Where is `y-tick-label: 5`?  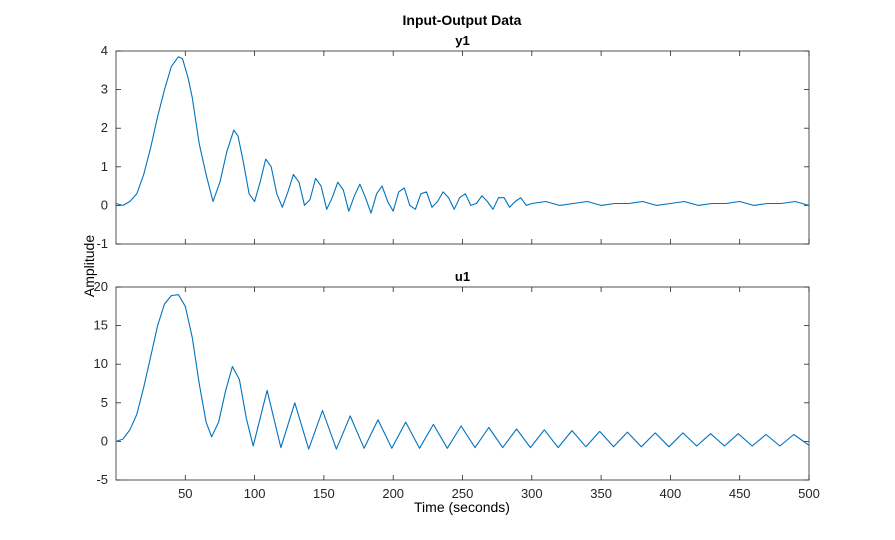 y-tick-label: 5 is located at coordinates (104, 402).